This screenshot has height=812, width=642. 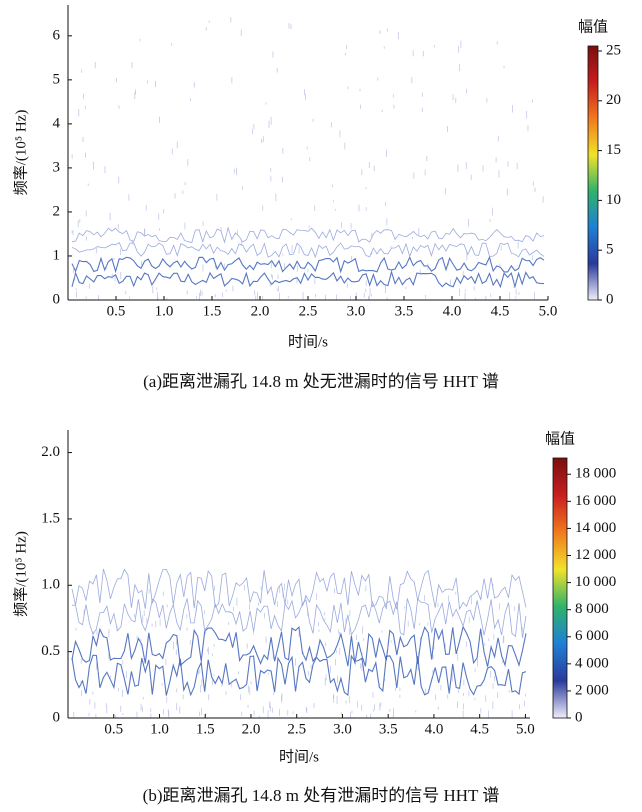 I want to click on y-tick-label: 5, so click(x=57, y=79).